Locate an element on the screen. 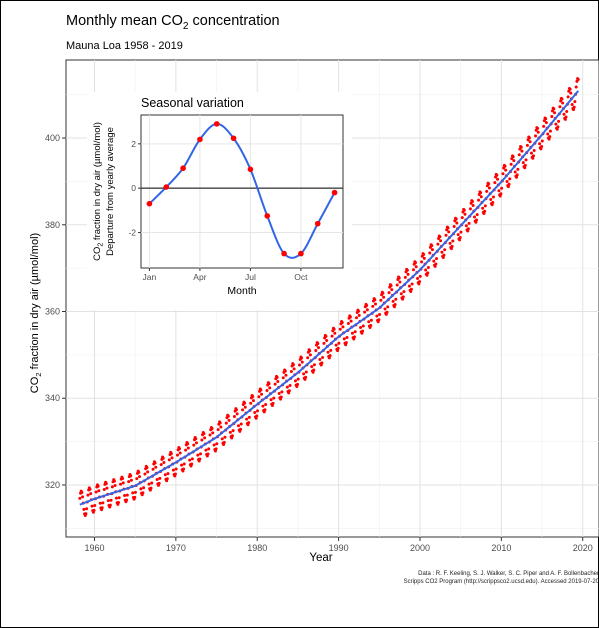  inset-y-tick-label: 2 is located at coordinates (133, 144).